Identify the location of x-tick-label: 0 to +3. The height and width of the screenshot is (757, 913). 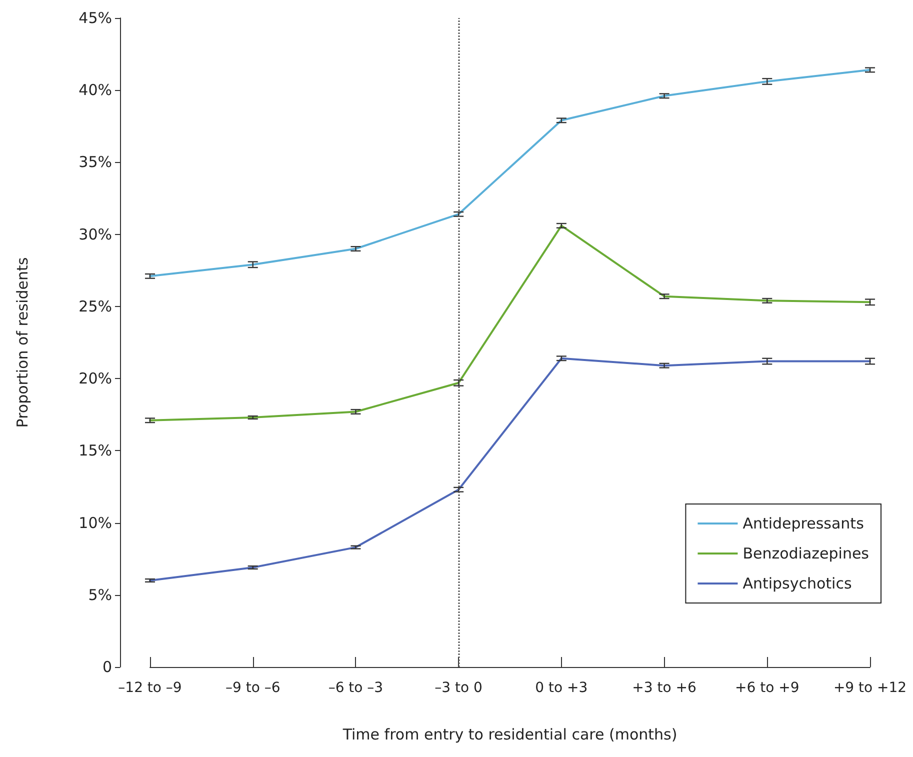
(561, 688).